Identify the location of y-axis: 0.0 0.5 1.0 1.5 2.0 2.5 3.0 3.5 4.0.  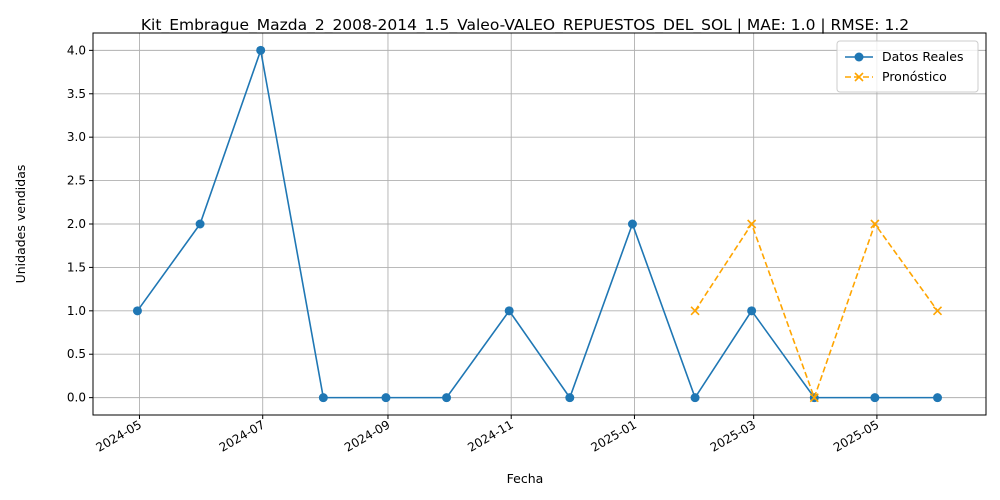
(80, 224).